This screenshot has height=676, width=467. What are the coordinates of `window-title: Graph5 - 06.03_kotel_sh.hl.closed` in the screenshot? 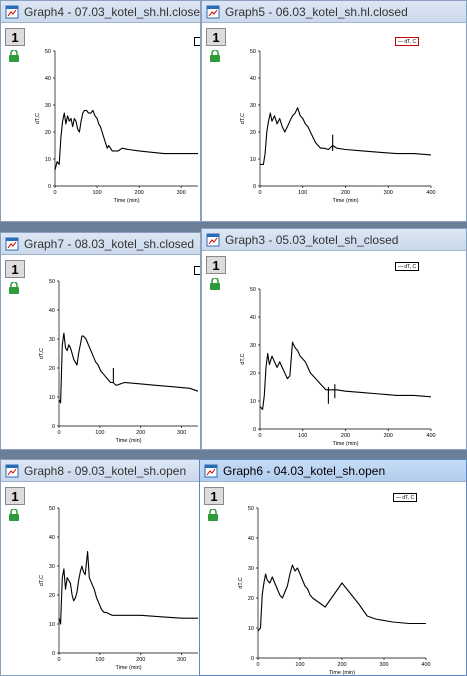 It's located at (316, 11).